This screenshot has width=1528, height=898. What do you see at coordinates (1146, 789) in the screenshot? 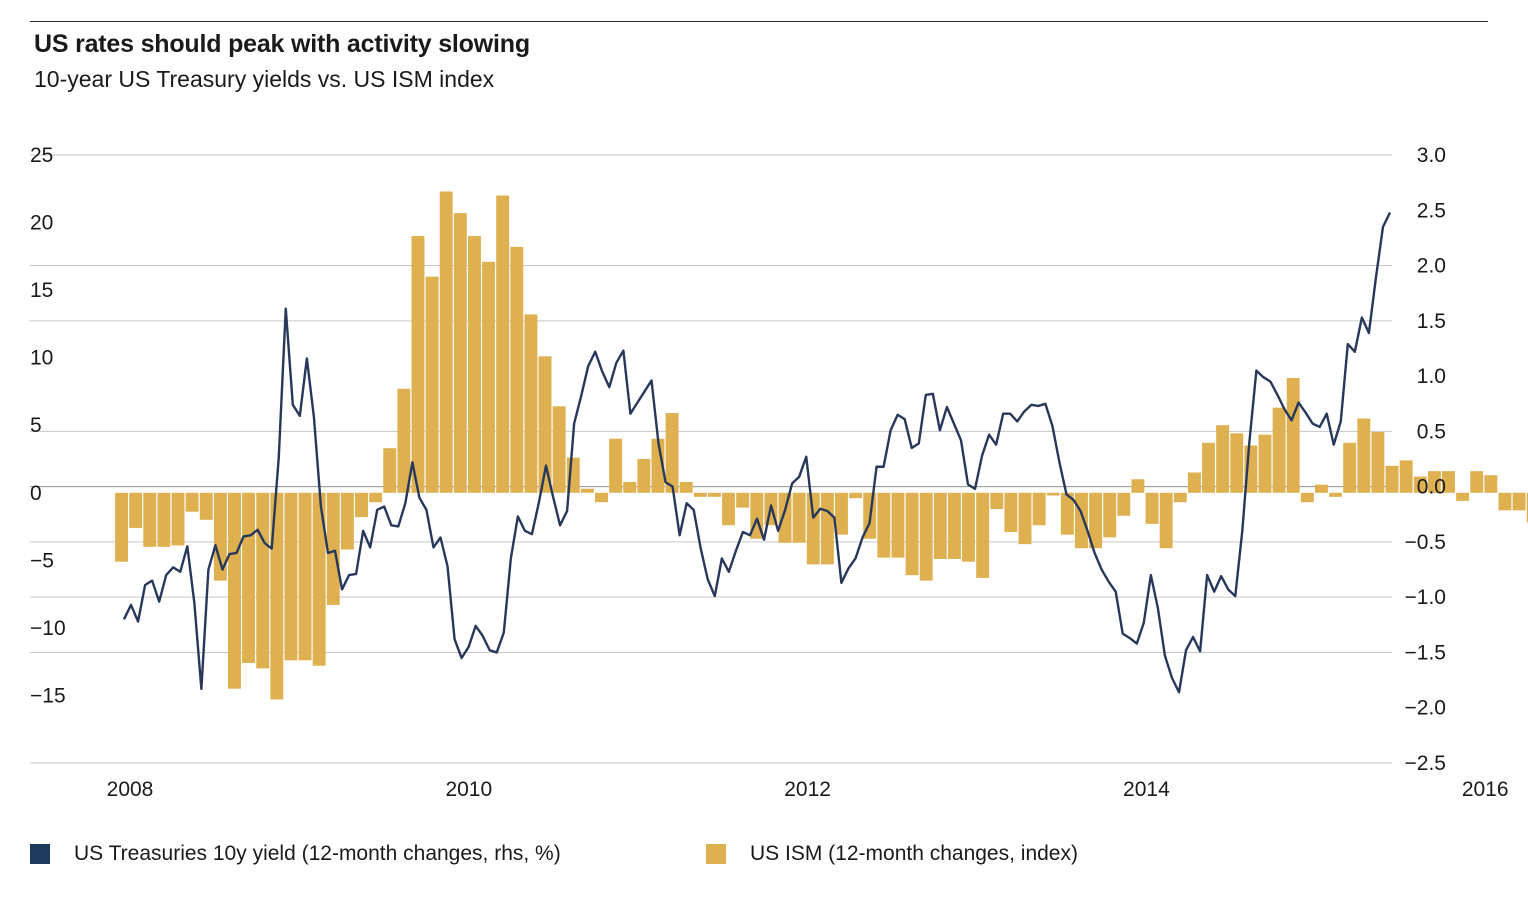
I see `x-tick-label: 2014` at bounding box center [1146, 789].